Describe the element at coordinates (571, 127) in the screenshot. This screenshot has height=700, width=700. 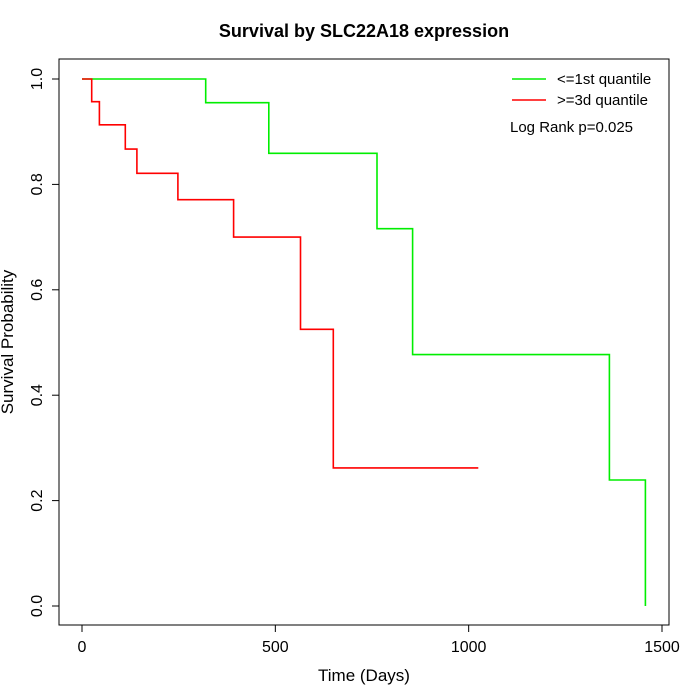
I see `log-rank-annotation: Log Rank p=0.025` at that location.